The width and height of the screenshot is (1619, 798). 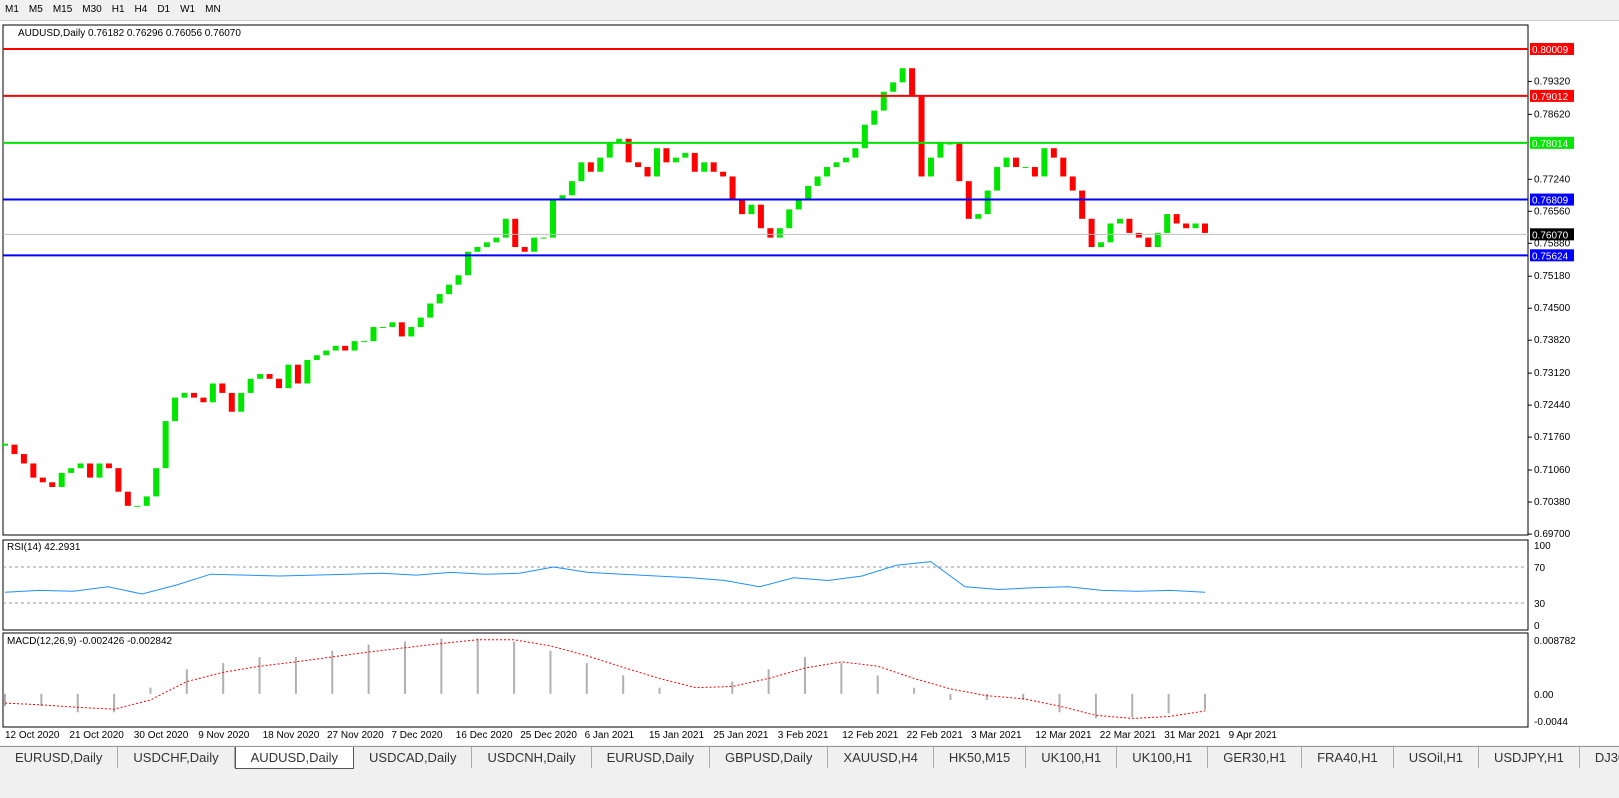 I want to click on symbol-tab: USDCNH,Daily, so click(x=532, y=757).